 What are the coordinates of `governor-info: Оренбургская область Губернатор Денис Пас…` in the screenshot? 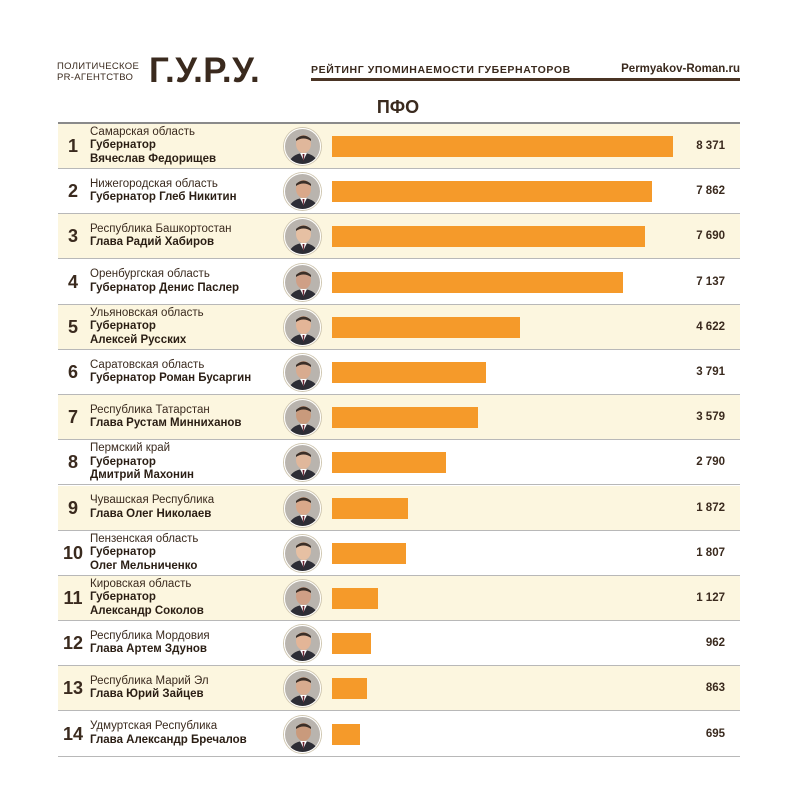 It's located at (195, 282).